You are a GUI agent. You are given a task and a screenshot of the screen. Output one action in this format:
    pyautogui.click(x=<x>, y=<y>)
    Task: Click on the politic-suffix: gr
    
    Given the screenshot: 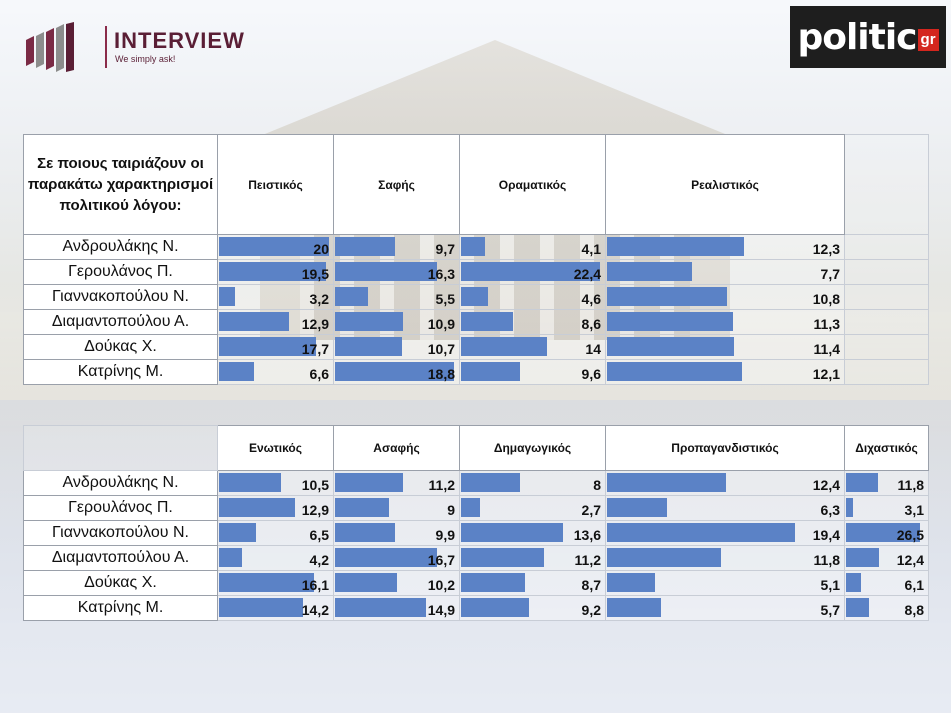 What is the action you would take?
    pyautogui.click(x=928, y=40)
    